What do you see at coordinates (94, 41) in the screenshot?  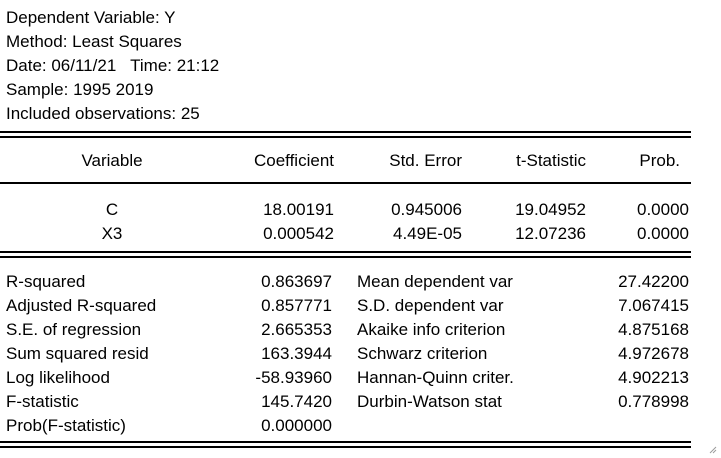 I see `method: Method: Least Squares` at bounding box center [94, 41].